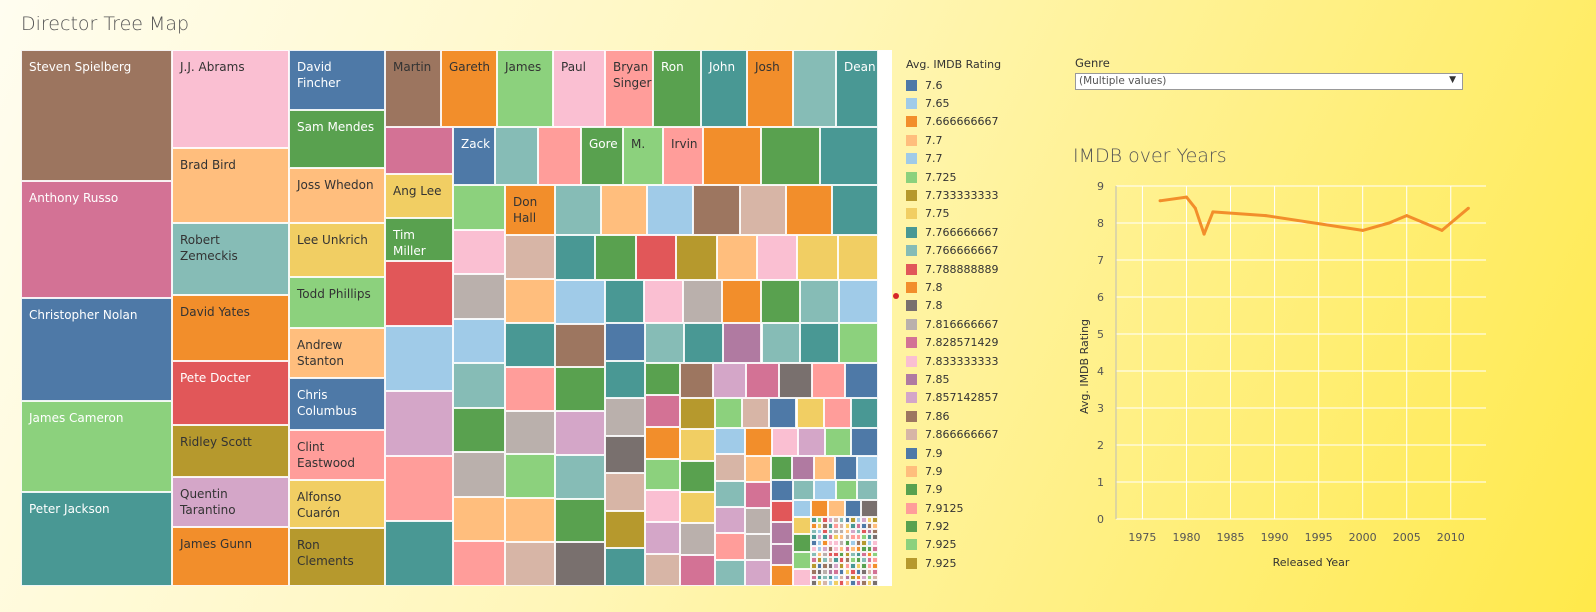 The width and height of the screenshot is (1596, 612). Describe the element at coordinates (525, 88) in the screenshot. I see `treemap-cell: James` at that location.